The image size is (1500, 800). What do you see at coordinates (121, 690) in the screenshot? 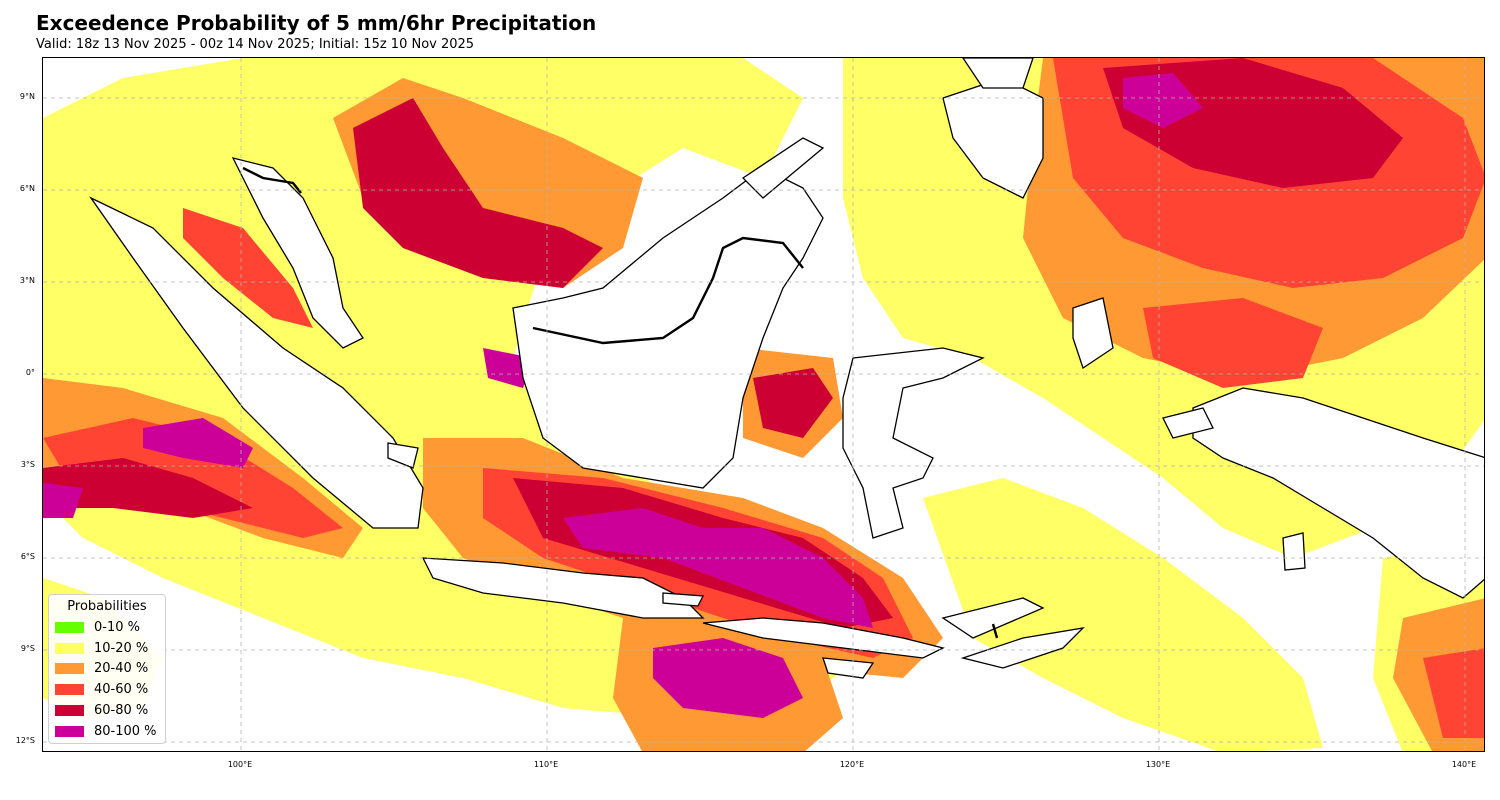
I see `legend-label: 40-60 %` at bounding box center [121, 690].